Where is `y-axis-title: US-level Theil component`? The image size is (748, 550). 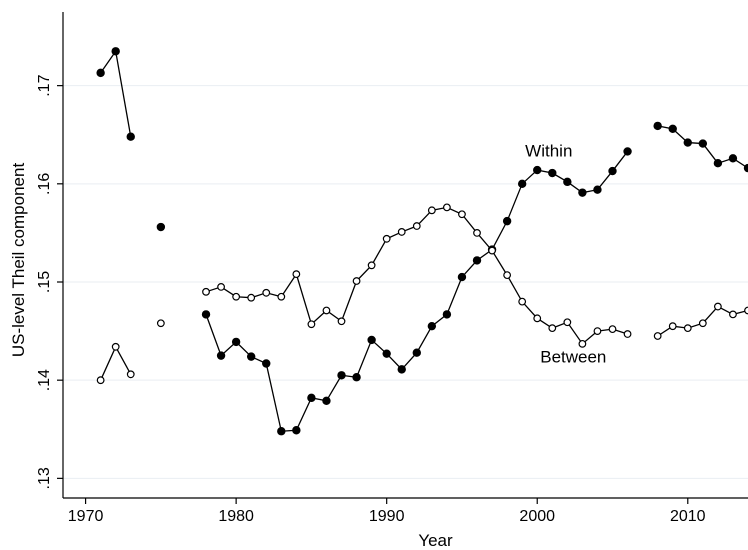 y-axis-title: US-level Theil component is located at coordinates (18, 260).